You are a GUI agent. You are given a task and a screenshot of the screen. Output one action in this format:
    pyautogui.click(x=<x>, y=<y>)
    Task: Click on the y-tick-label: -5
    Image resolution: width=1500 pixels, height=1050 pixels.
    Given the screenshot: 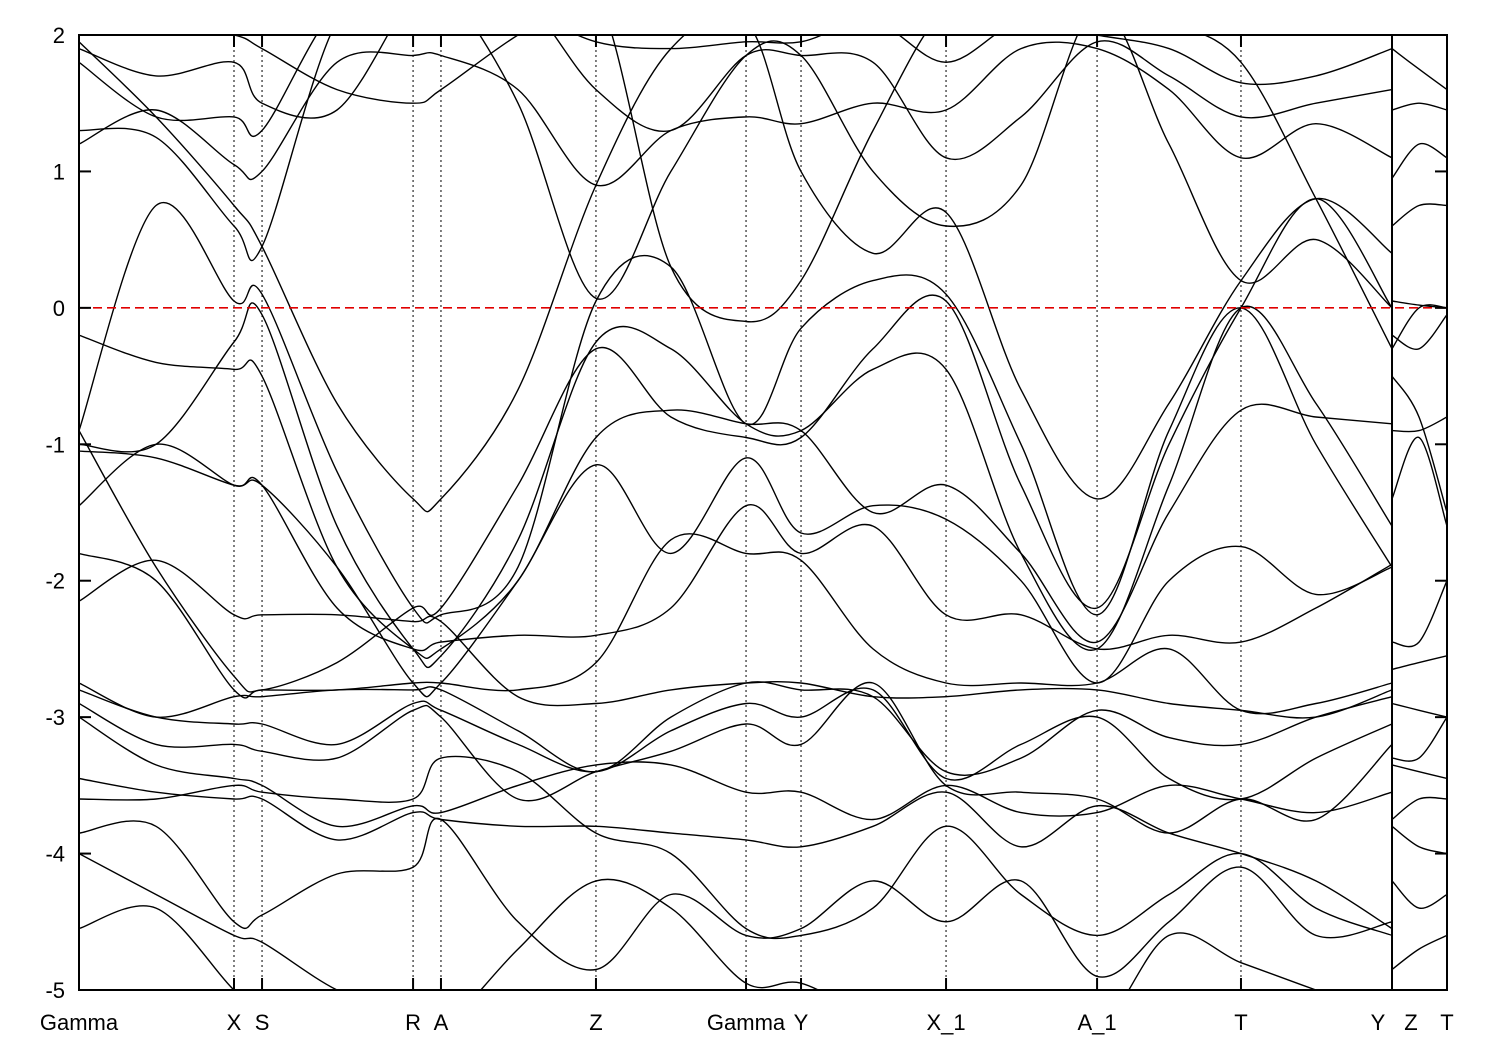 What is the action you would take?
    pyautogui.click(x=55, y=990)
    